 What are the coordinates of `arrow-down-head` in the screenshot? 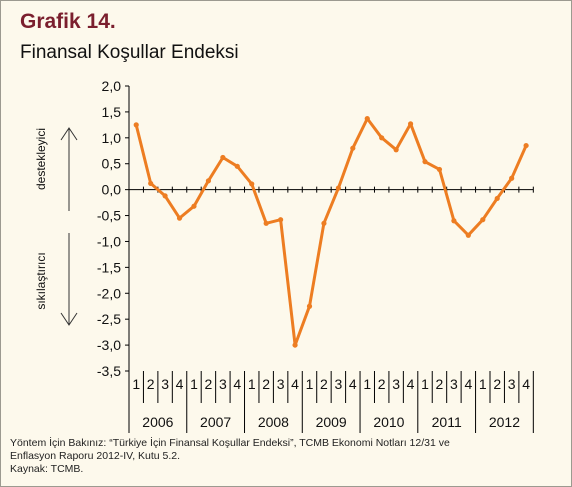 It's located at (69, 319).